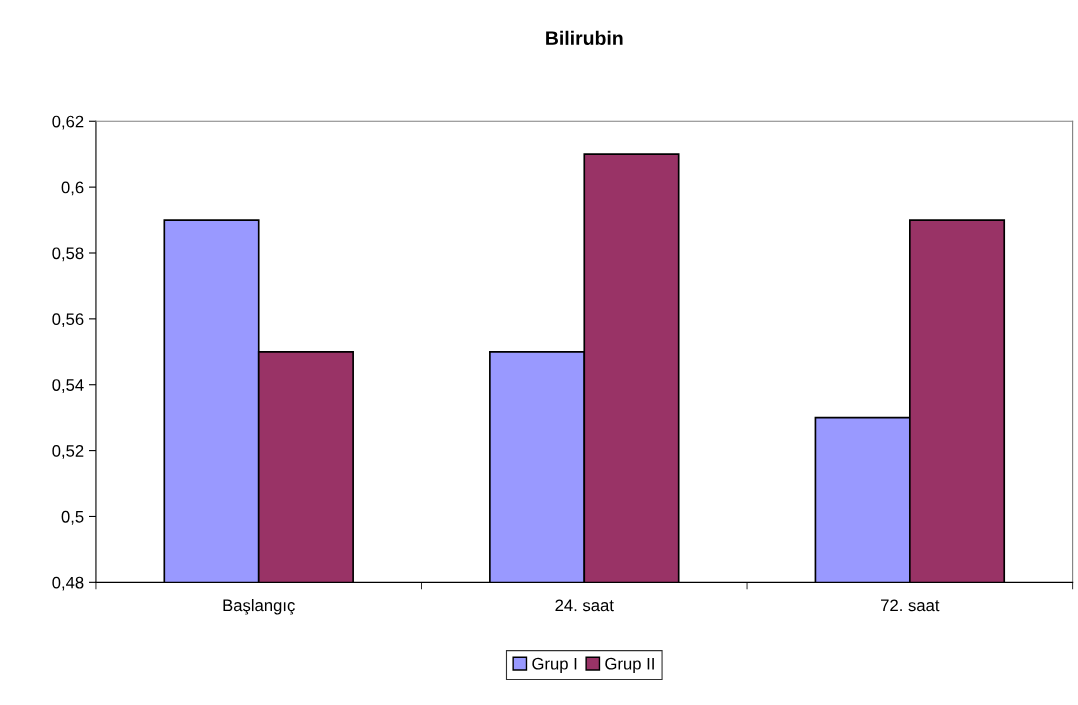 The width and height of the screenshot is (1078, 705). I want to click on y-tick-label: 0,54, so click(68, 386).